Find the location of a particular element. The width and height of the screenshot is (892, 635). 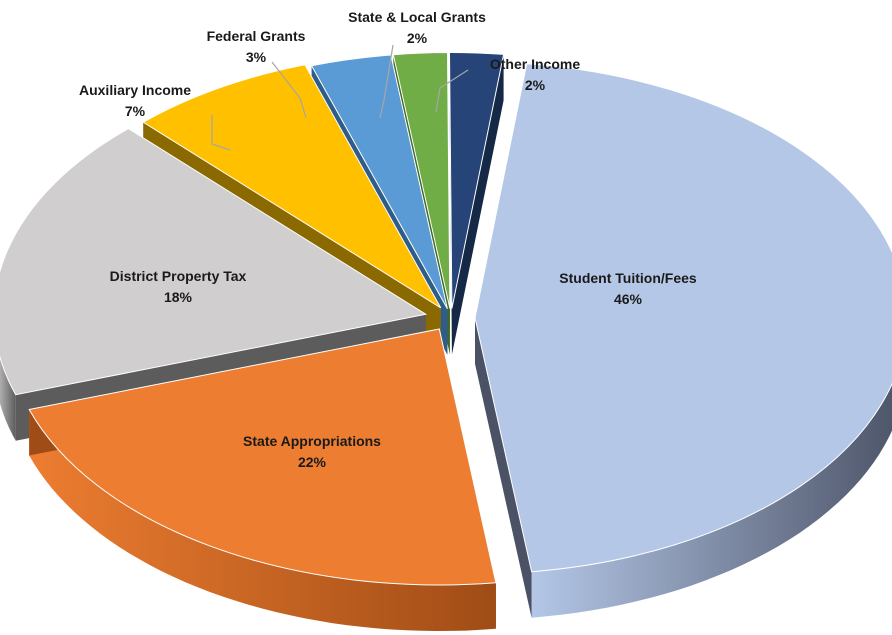

label-federal-grants-value: 3% is located at coordinates (256, 57).